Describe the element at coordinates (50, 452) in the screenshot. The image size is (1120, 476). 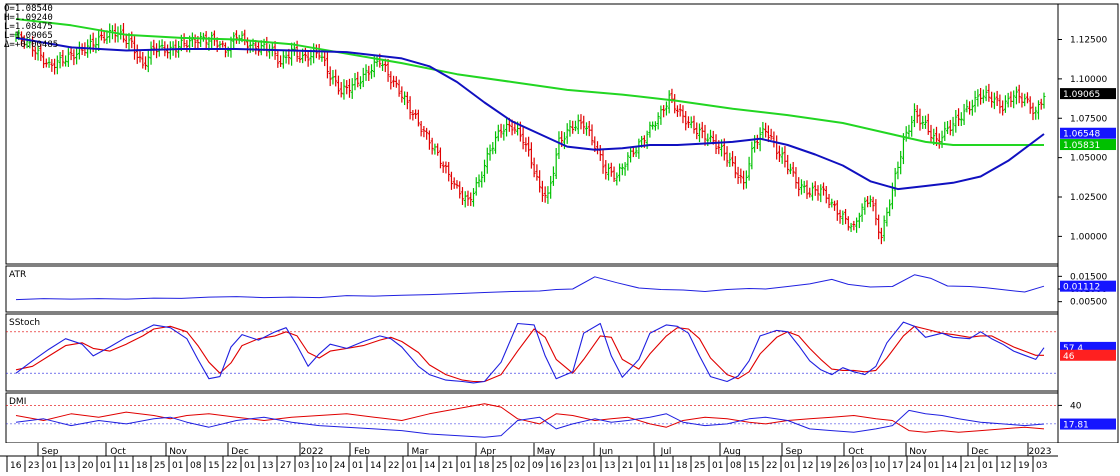
I see `month-label-0: Sep` at that location.